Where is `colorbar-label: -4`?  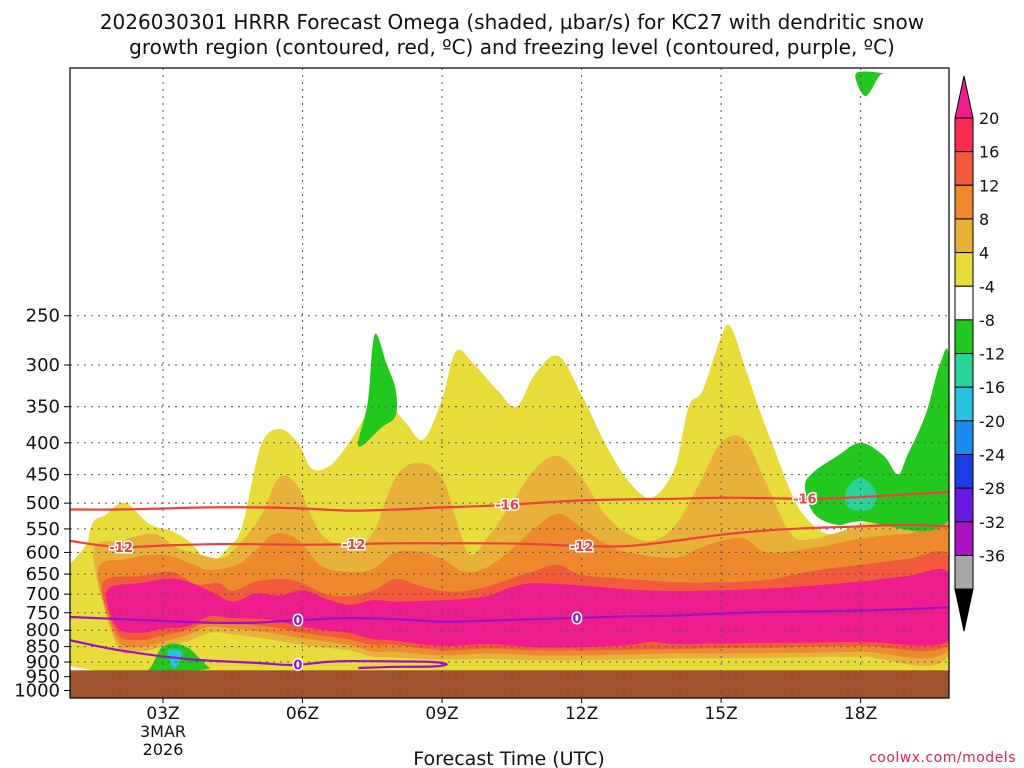
colorbar-label: -4 is located at coordinates (987, 286).